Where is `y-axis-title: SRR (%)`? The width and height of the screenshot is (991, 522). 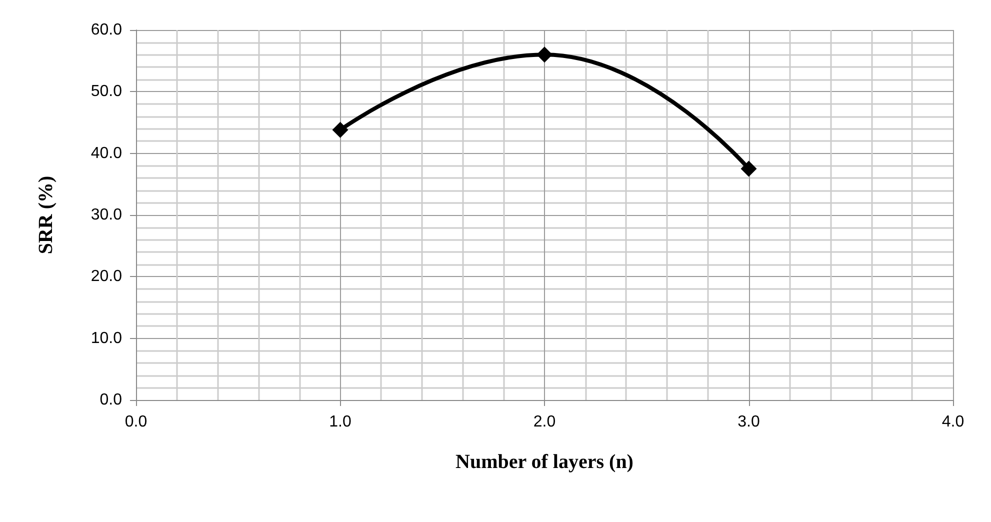 y-axis-title: SRR (%) is located at coordinates (46, 215).